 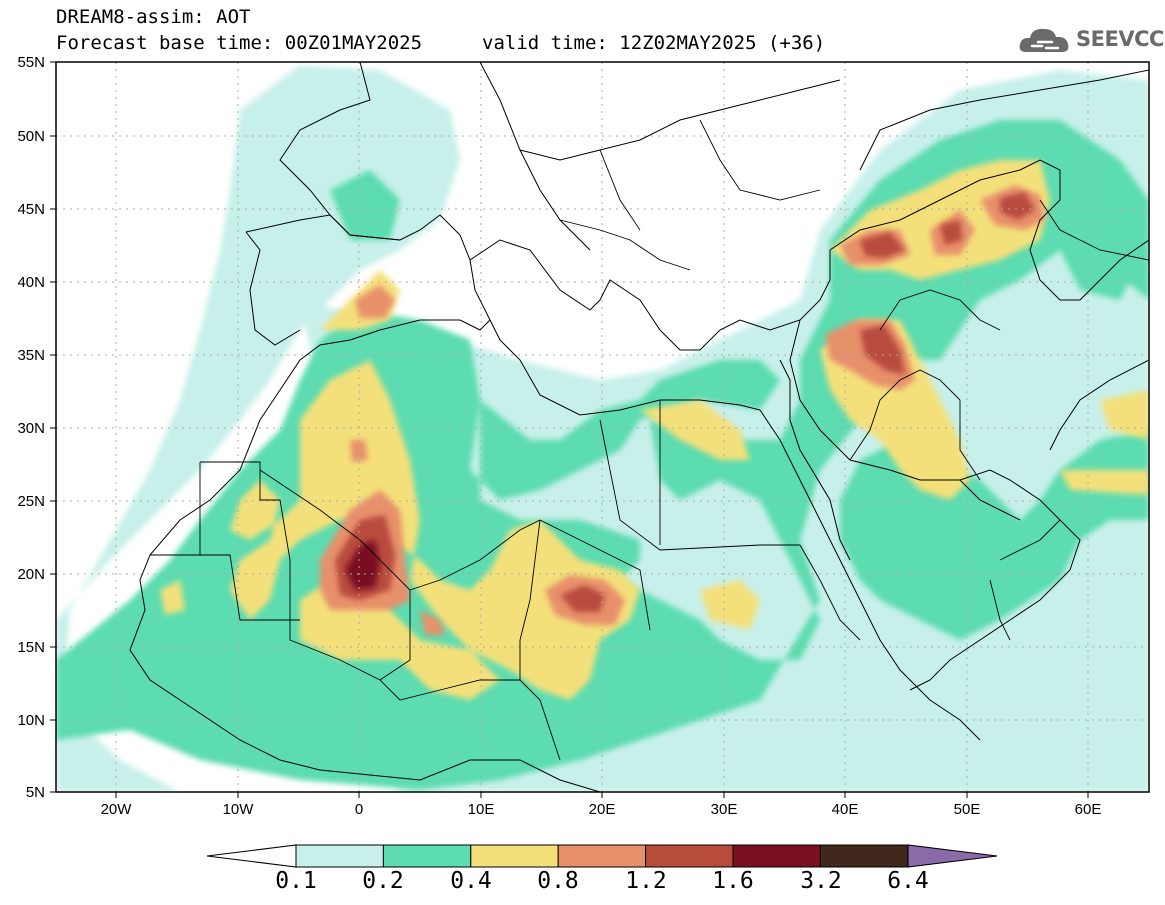 I want to click on lat-label: 15N, so click(x=31, y=647).